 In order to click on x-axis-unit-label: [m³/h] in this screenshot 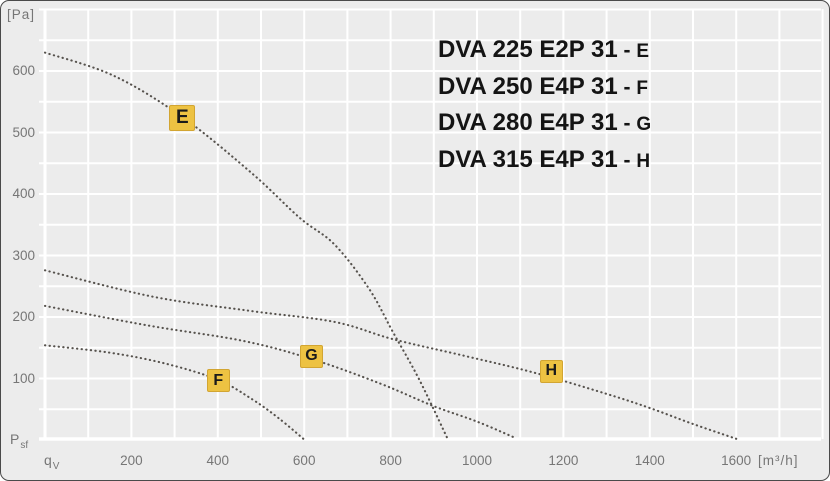, I will do `click(778, 460)`.